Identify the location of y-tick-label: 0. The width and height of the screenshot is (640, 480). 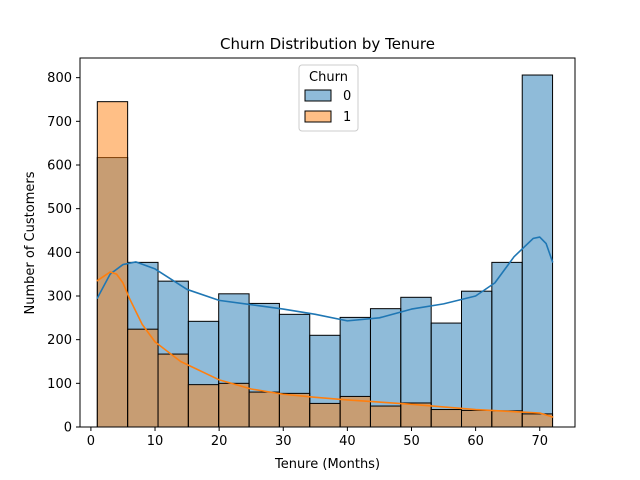
(68, 428).